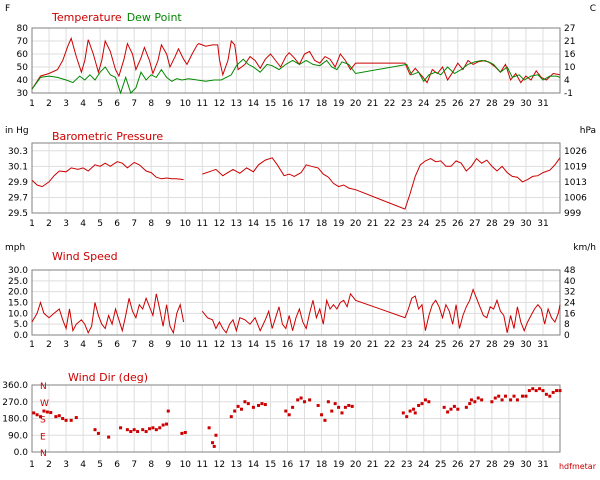 This screenshot has height=480, width=600. Describe the element at coordinates (304, 224) in the screenshot. I see `x-tick-label: 17` at that location.